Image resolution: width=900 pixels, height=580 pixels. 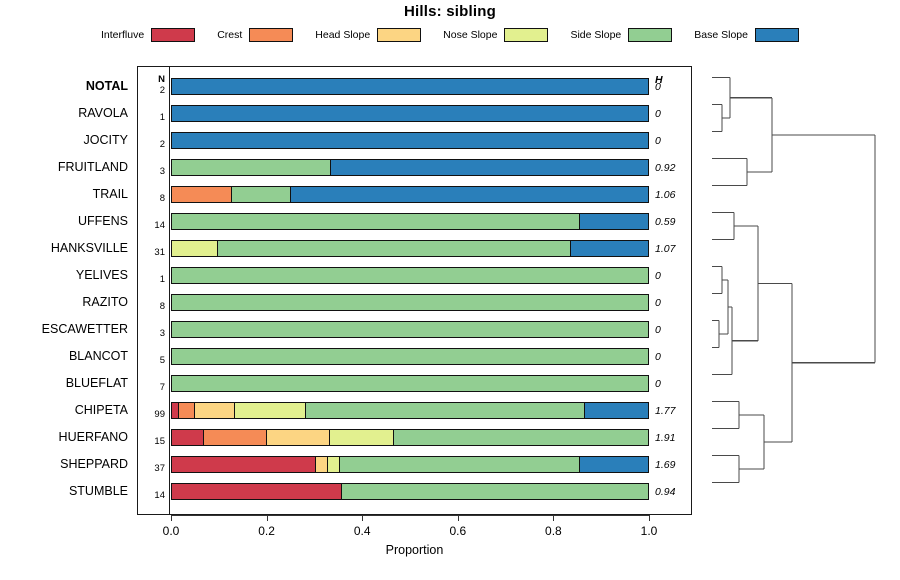 I want to click on x-axis: 0.0 0.2 0.4 0.6 0.8 1.0, so click(x=414, y=526).